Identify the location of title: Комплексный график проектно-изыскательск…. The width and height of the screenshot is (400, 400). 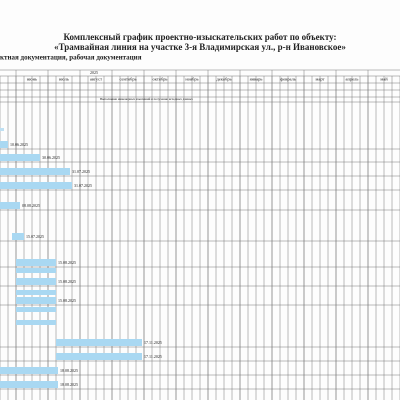
(199, 37).